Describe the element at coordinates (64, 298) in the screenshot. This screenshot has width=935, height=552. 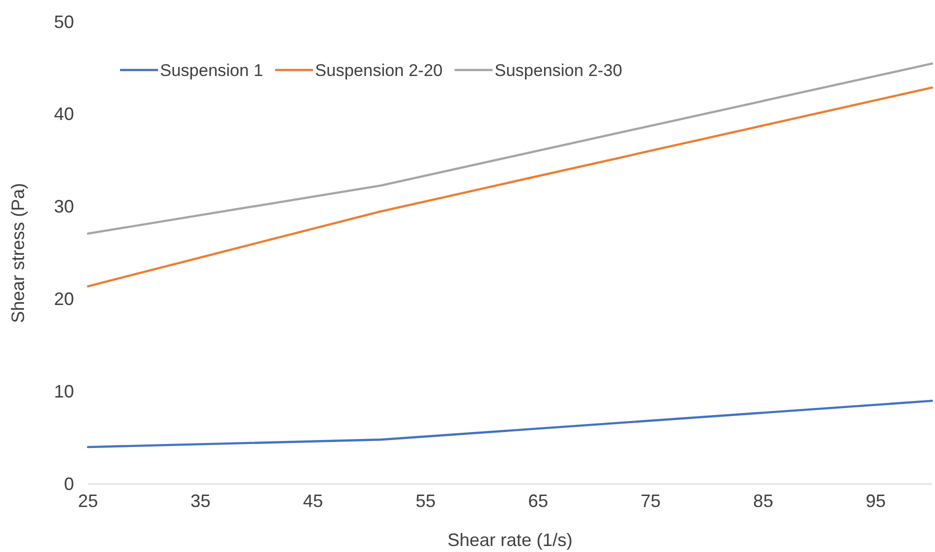
I see `y-tick-label: 20` at that location.